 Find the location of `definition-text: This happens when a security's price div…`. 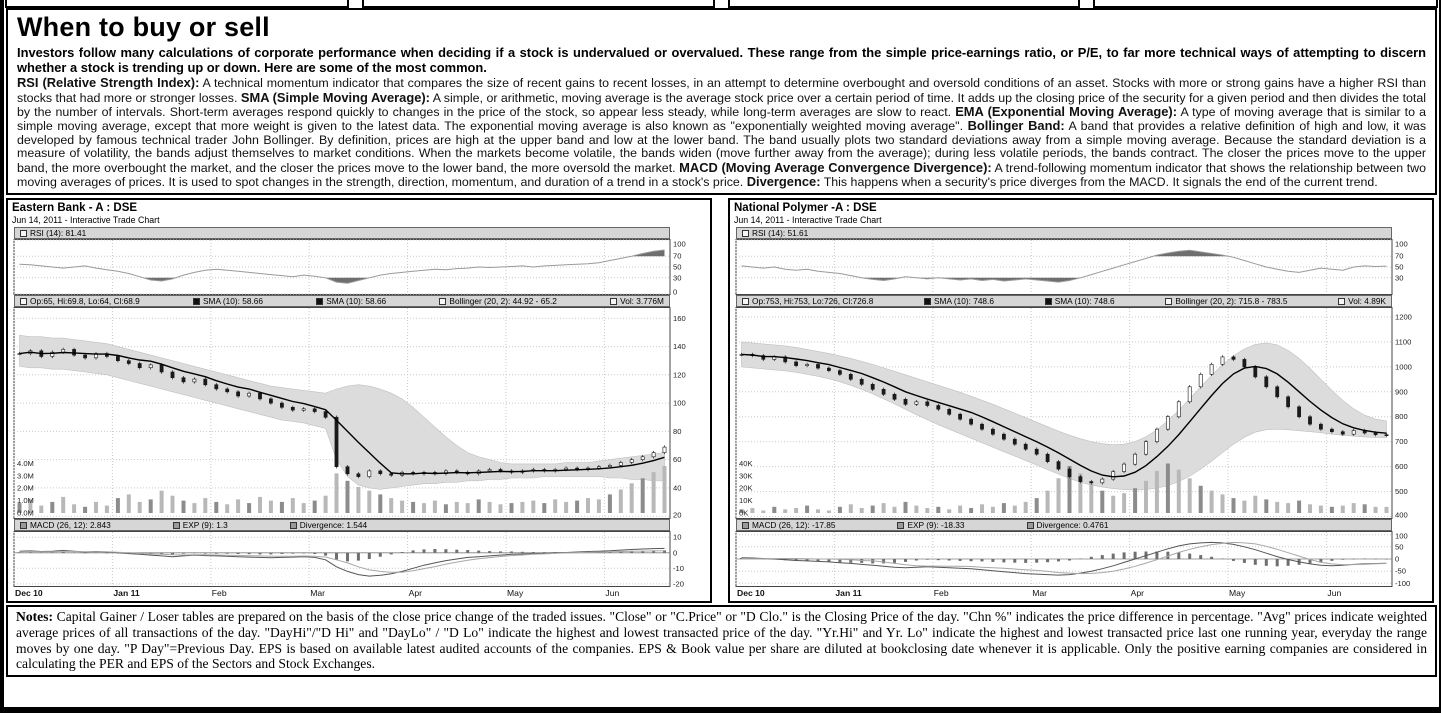

definition-text: This happens when a security's price div… is located at coordinates (1100, 182).